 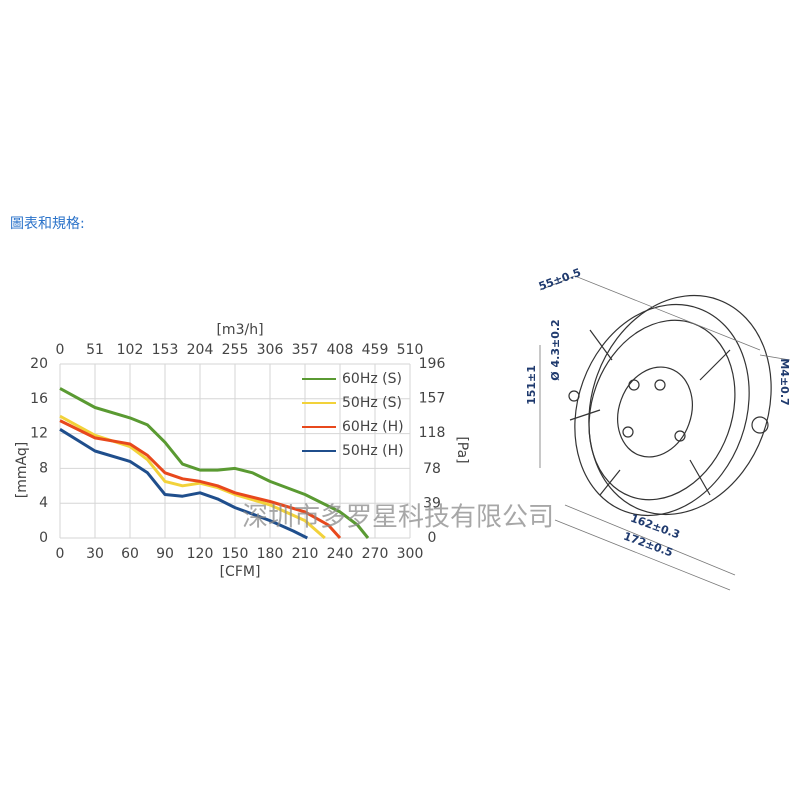 What do you see at coordinates (375, 350) in the screenshot?
I see `x2-tick-label: 459` at bounding box center [375, 350].